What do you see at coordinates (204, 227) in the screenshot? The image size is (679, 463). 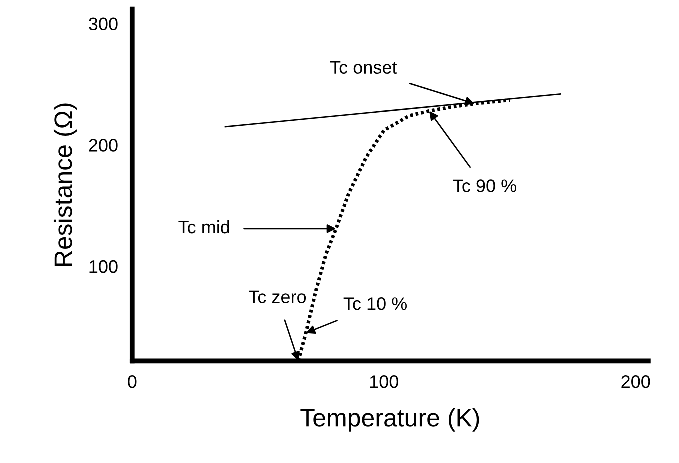 I see `annotation: Tc mid` at bounding box center [204, 227].